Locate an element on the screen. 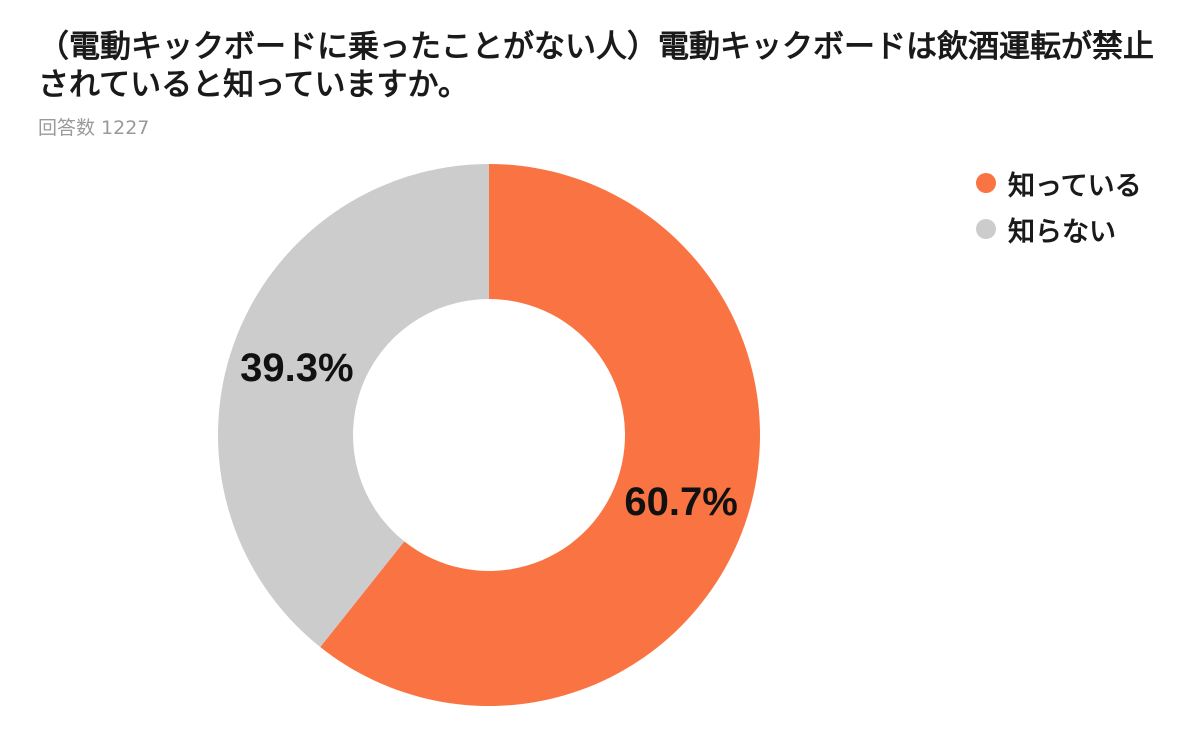 The image size is (1200, 738). slice-unknown is located at coordinates (353, 406).